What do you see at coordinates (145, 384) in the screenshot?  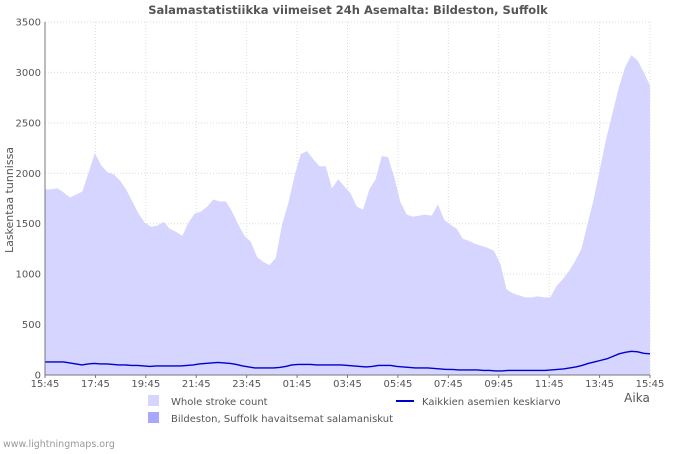 I see `x-tick-label: 19:45` at bounding box center [145, 384].